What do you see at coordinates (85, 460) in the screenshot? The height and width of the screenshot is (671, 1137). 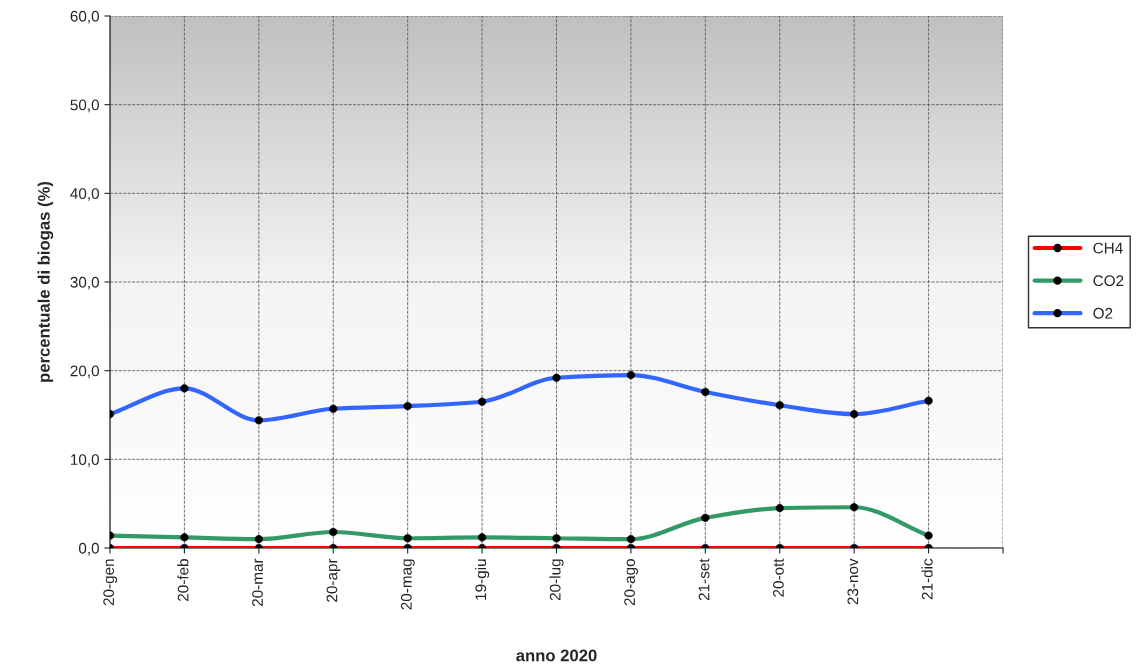 I see `y-tick-label: 10,0` at bounding box center [85, 460].